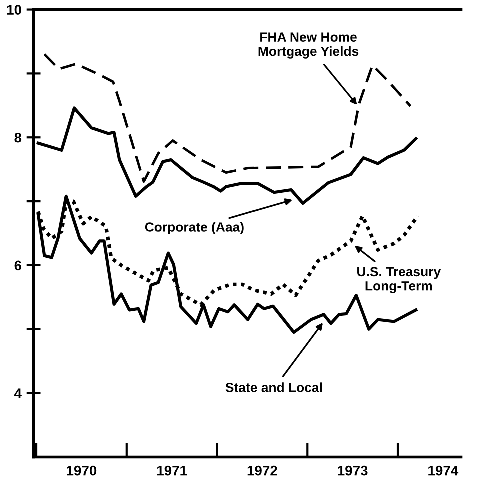 This screenshot has height=489, width=483. What do you see at coordinates (194, 228) in the screenshot?
I see `annotation: Corporate (Aaa)` at bounding box center [194, 228].